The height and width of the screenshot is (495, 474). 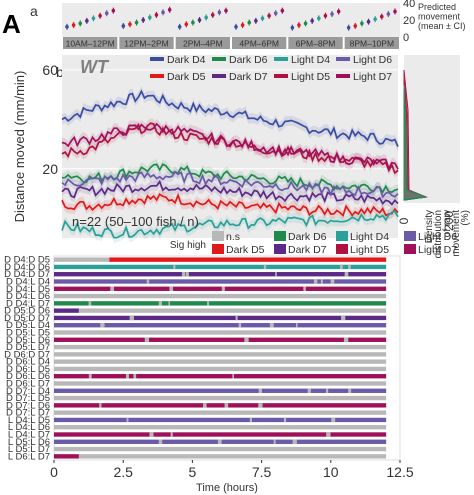 What do you see at coordinates (34, 11) in the screenshot?
I see `panel-letter-a: a` at bounding box center [34, 11].